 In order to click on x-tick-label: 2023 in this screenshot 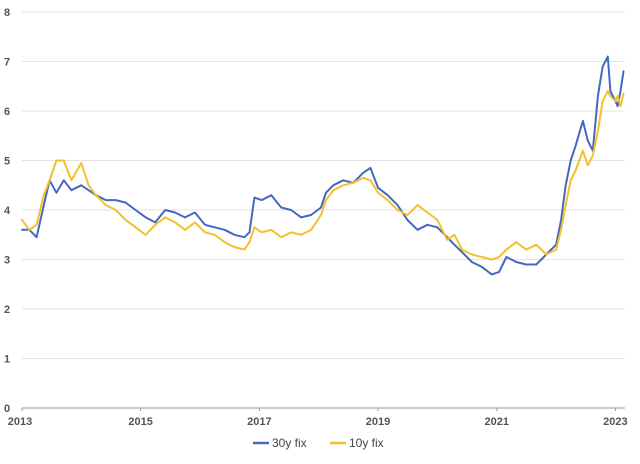, I will do `click(615, 422)`.